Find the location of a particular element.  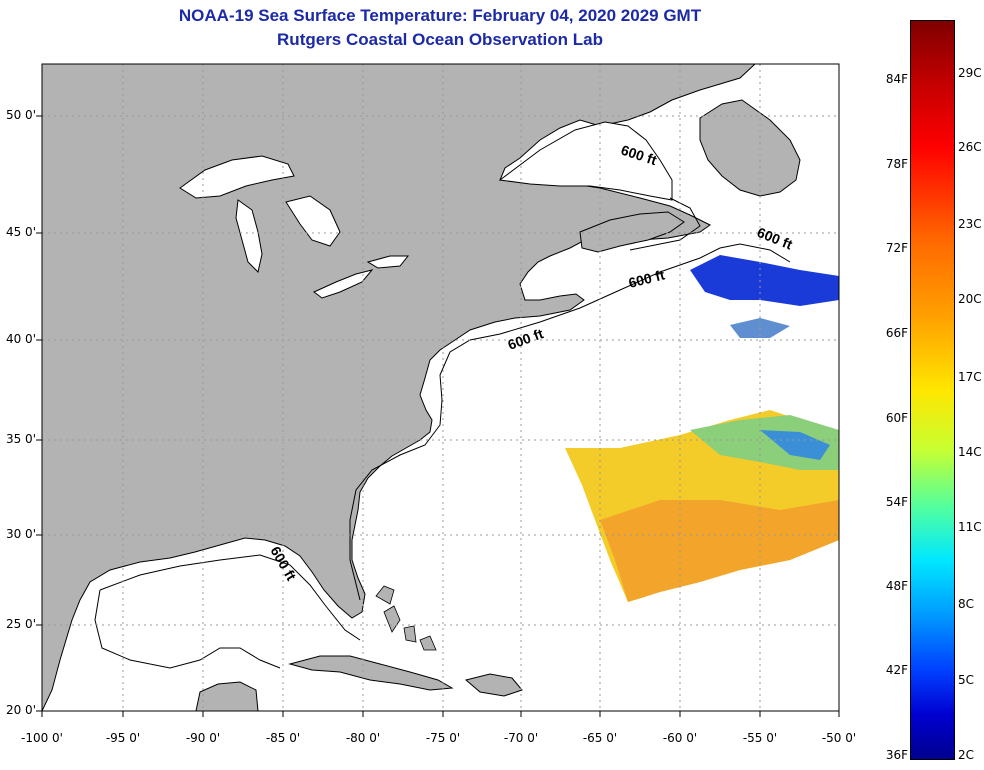

lat-label: 50 0' is located at coordinates (20, 115).